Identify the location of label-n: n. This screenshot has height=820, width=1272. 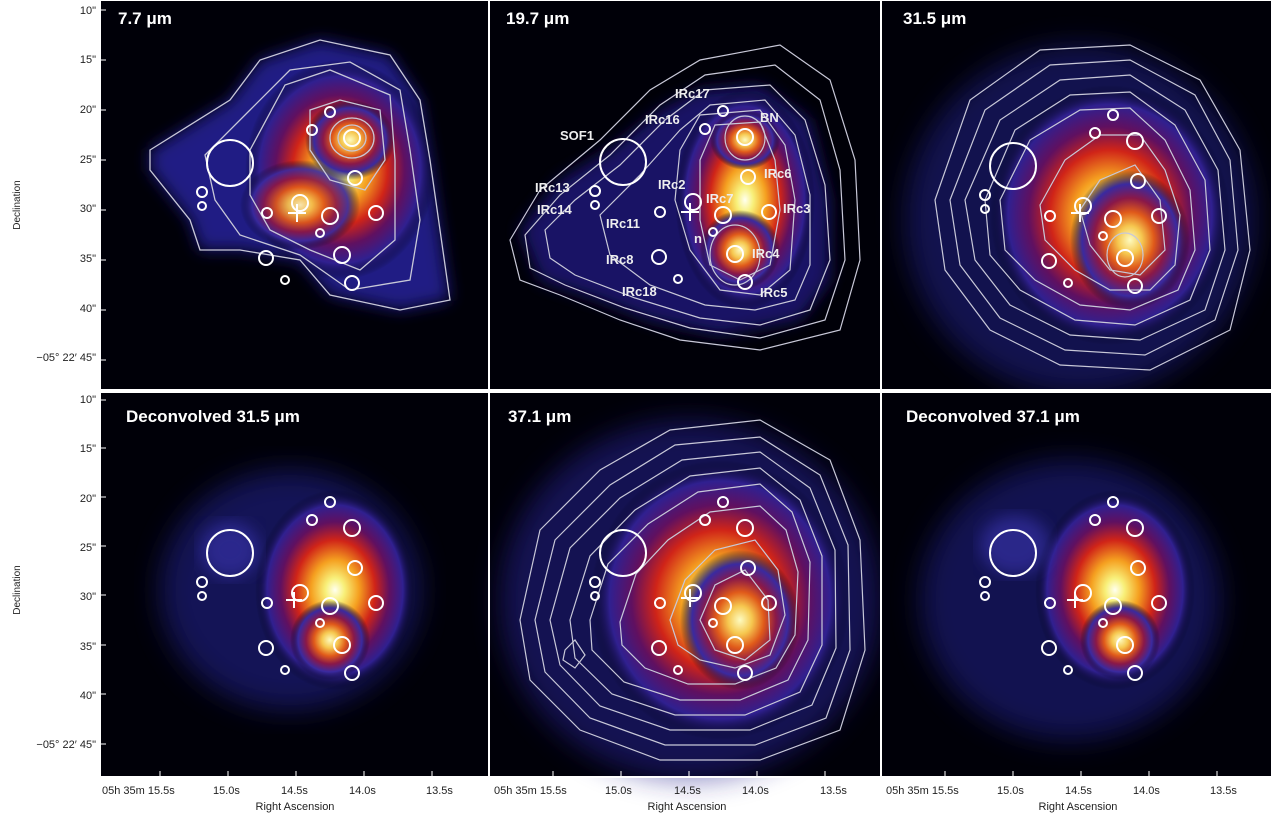
(698, 238).